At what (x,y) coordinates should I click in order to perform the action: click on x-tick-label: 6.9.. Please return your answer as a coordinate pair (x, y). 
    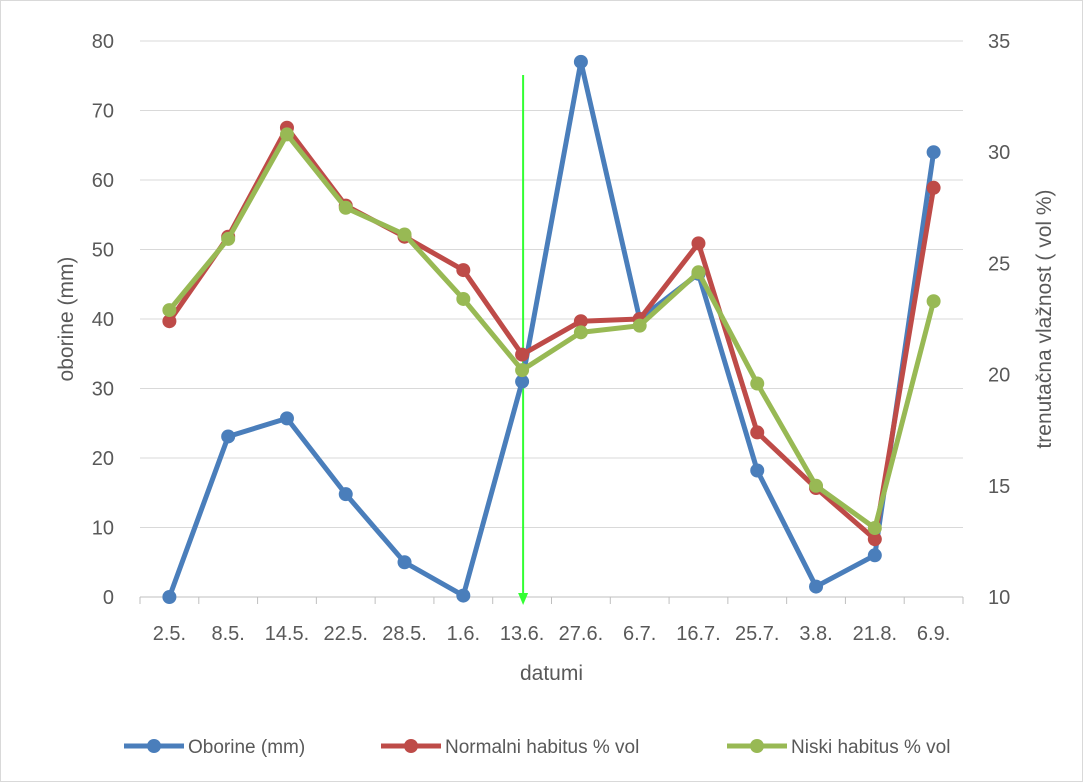
    Looking at the image, I should click on (933, 634).